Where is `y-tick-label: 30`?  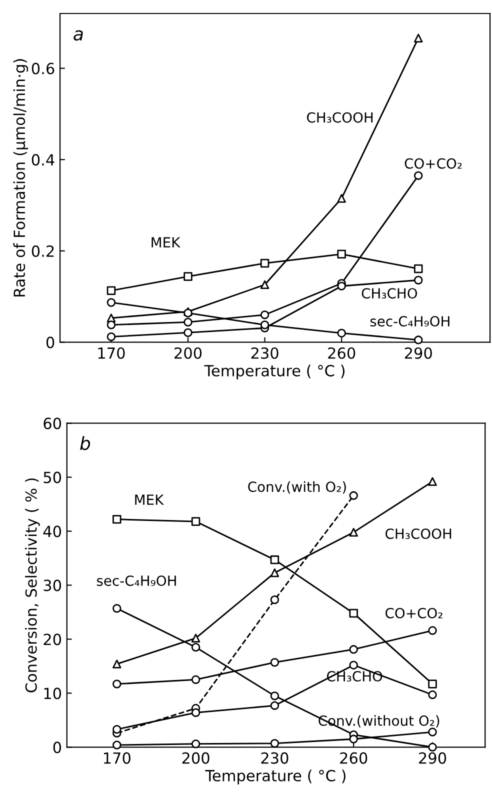 y-tick-label: 30 is located at coordinates (53, 586).